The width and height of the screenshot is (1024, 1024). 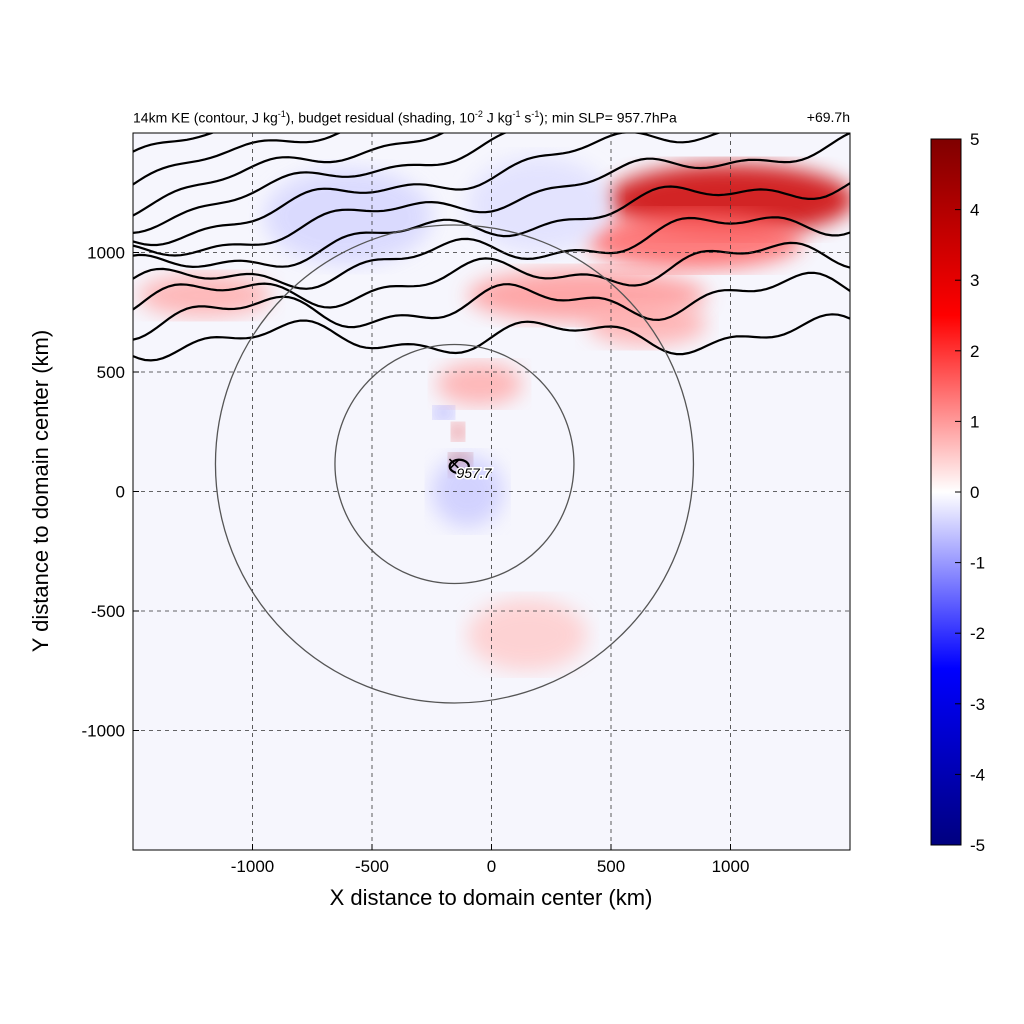 I want to click on colorbar-ticks: 5 4 3 2 1 0 -1 -2 -3 -4 -5, so click(x=970, y=492).